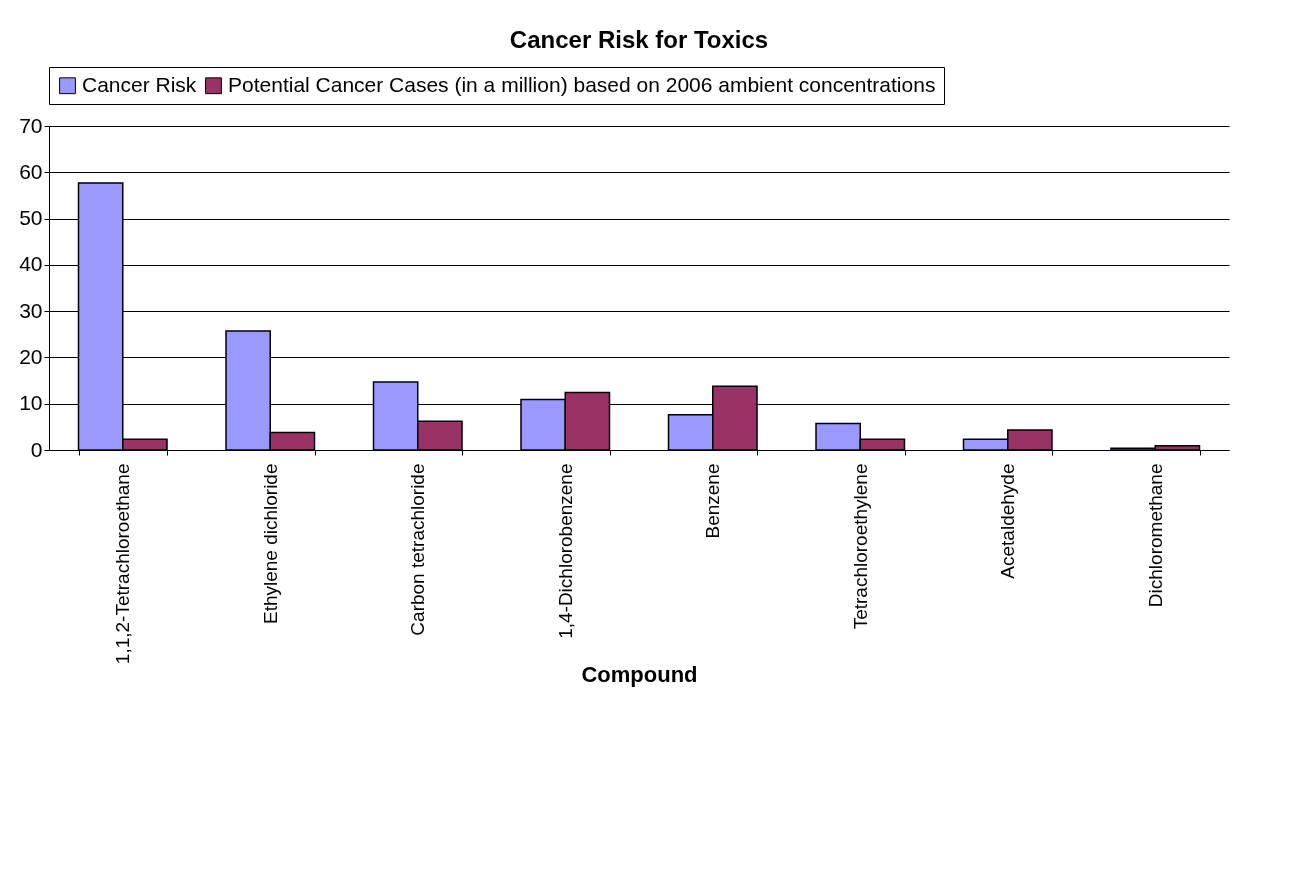  What do you see at coordinates (31, 171) in the screenshot?
I see `y-tick-label: 60` at bounding box center [31, 171].